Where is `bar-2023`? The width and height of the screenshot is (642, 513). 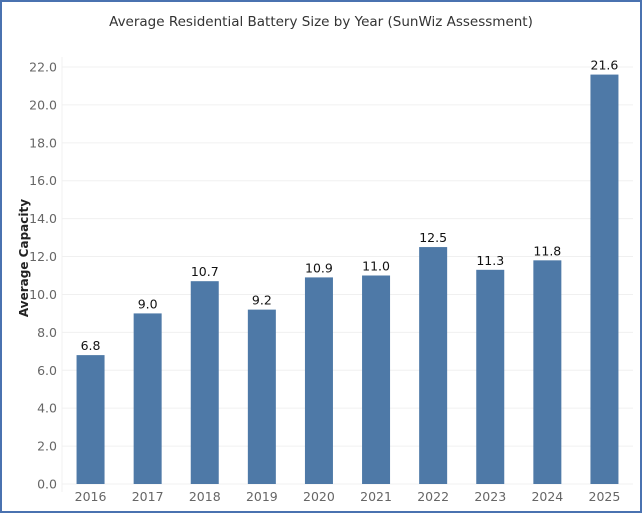 bar-2023 is located at coordinates (490, 376).